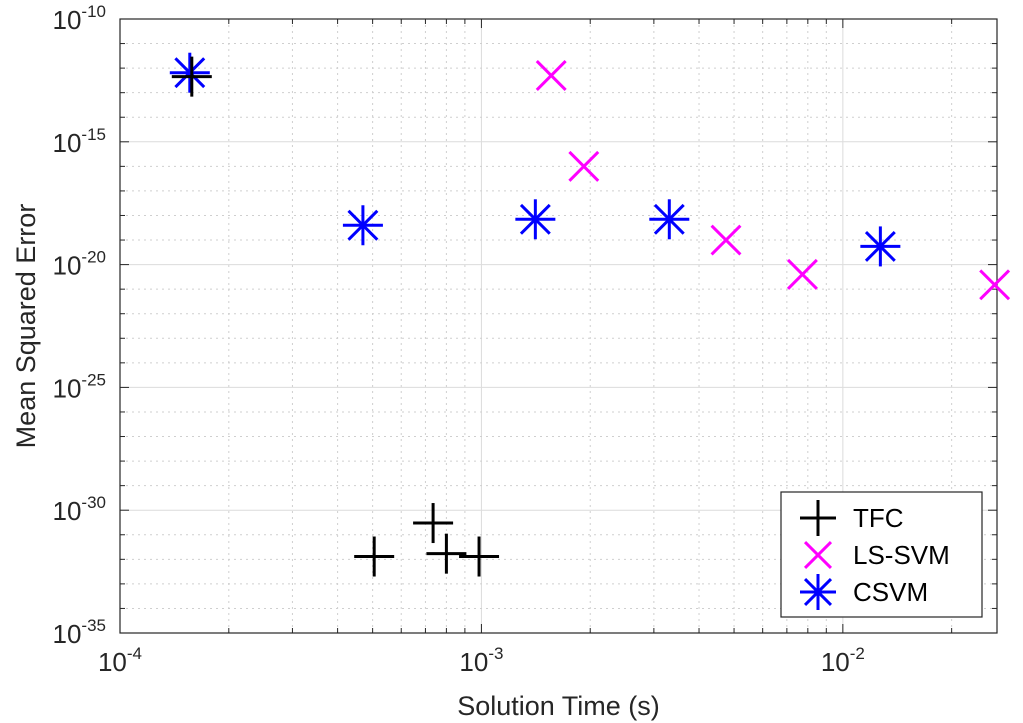  I want to click on x-tick-label: 10⁻⁴, so click(120, 660).